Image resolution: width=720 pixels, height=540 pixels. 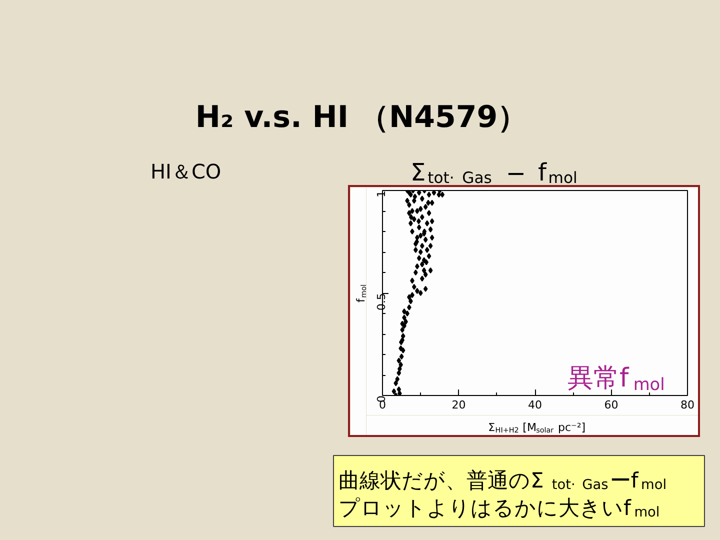 I want to click on x-tick-label: 80, so click(x=687, y=405).